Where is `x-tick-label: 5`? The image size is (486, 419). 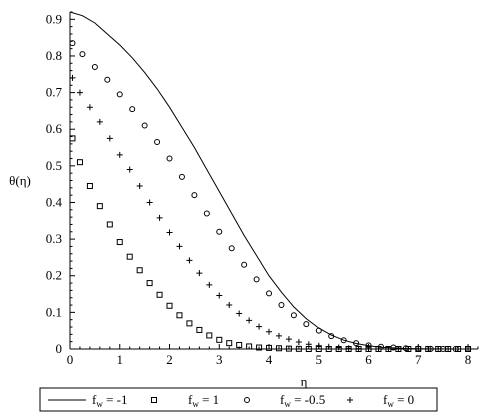 x-tick-label: 5 is located at coordinates (319, 359).